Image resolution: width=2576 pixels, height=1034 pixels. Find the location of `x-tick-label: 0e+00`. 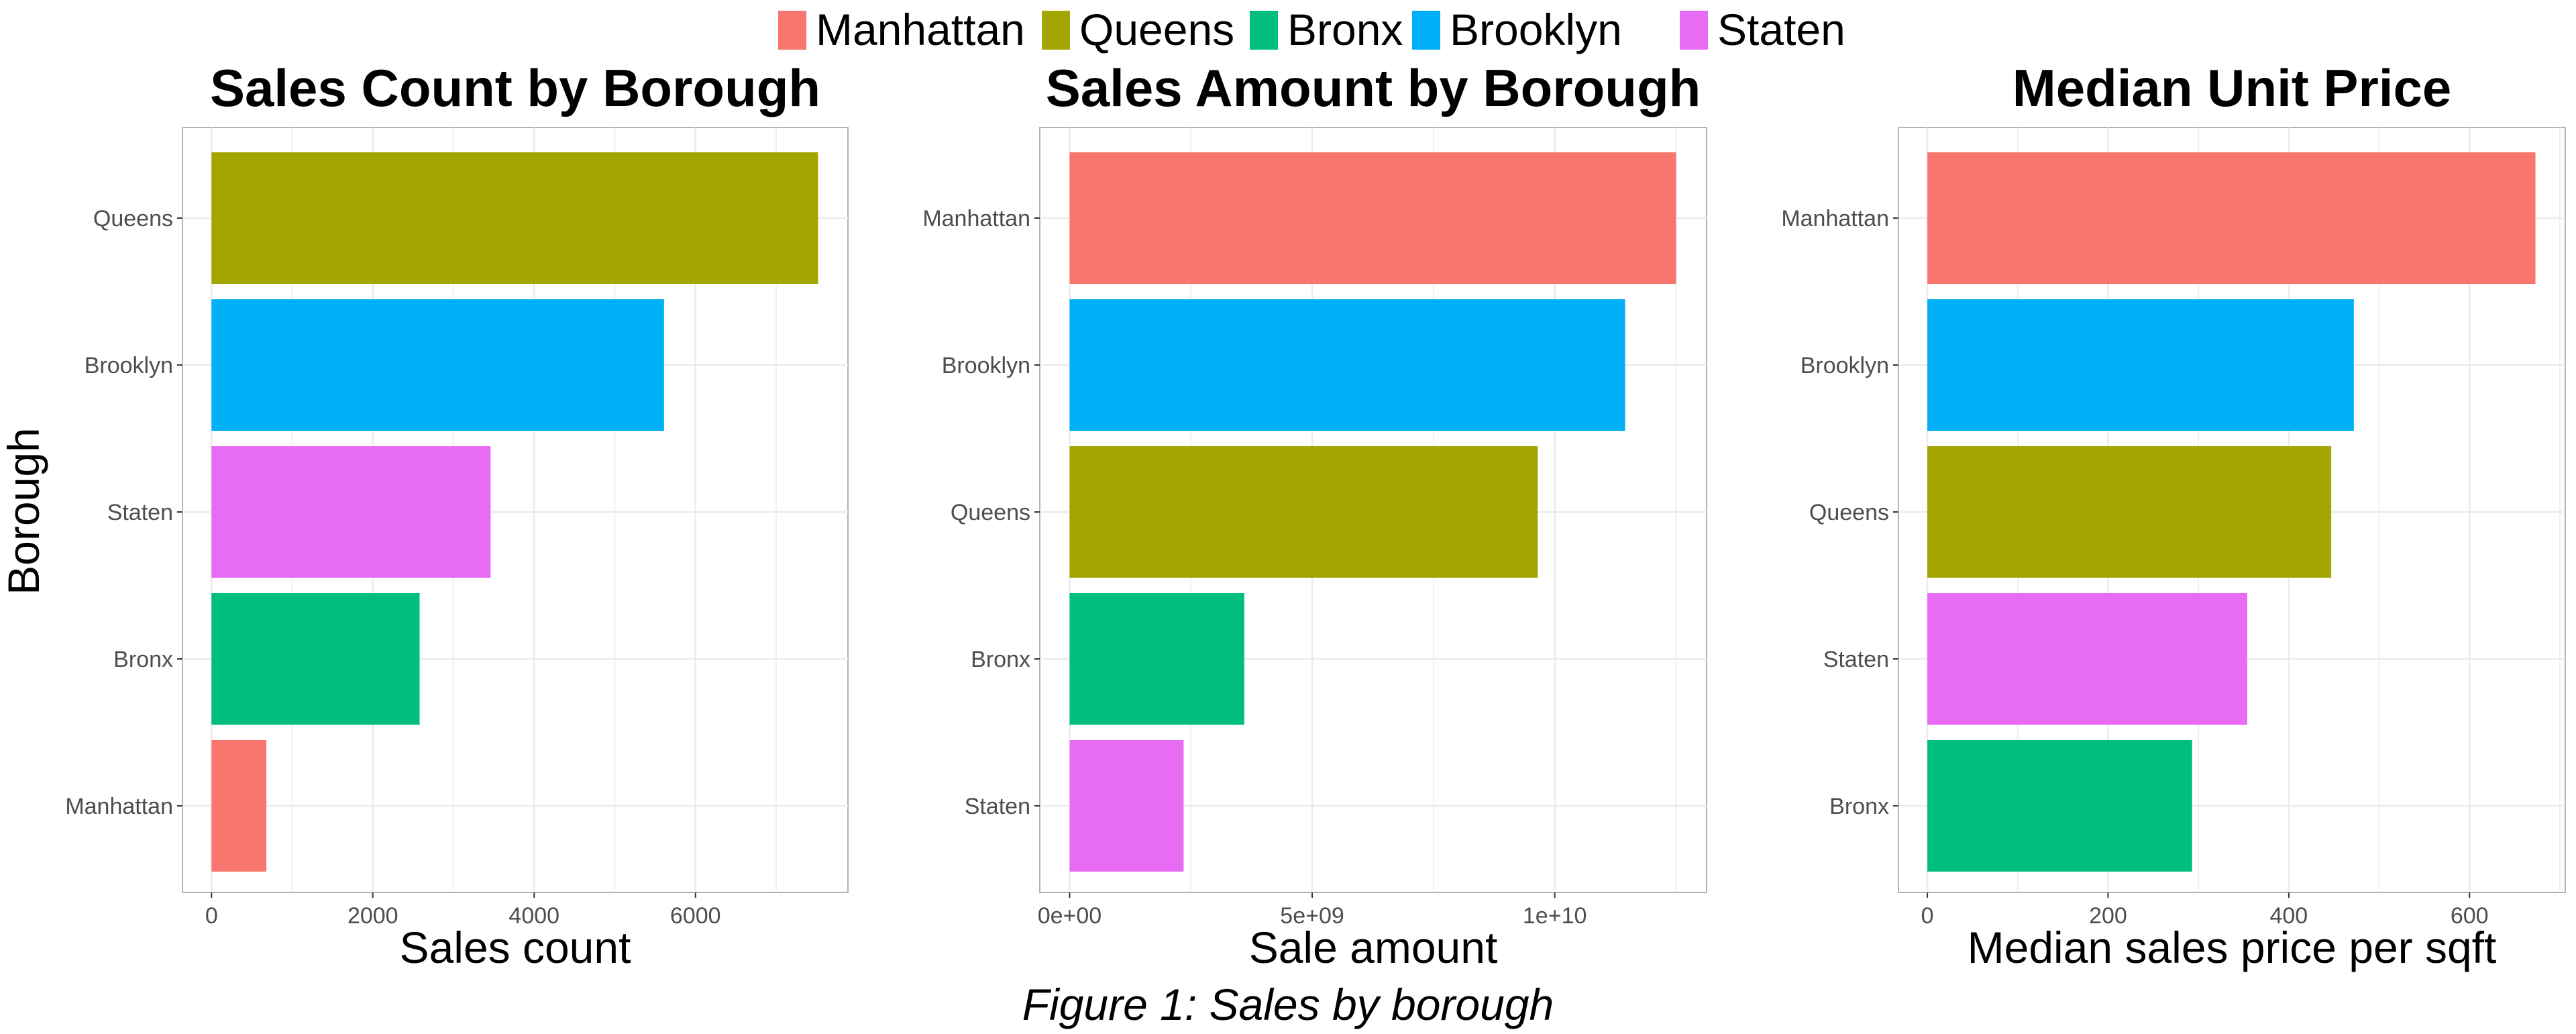

x-tick-label: 0e+00 is located at coordinates (1070, 916).